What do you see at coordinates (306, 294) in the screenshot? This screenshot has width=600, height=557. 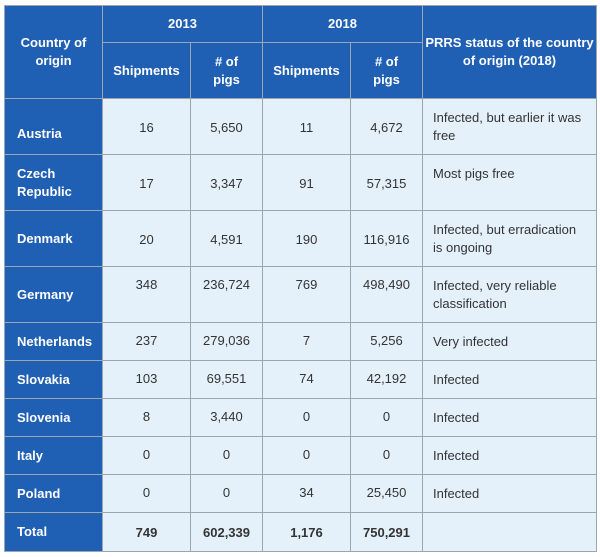 I see `shipments-2018-cell: 769` at bounding box center [306, 294].